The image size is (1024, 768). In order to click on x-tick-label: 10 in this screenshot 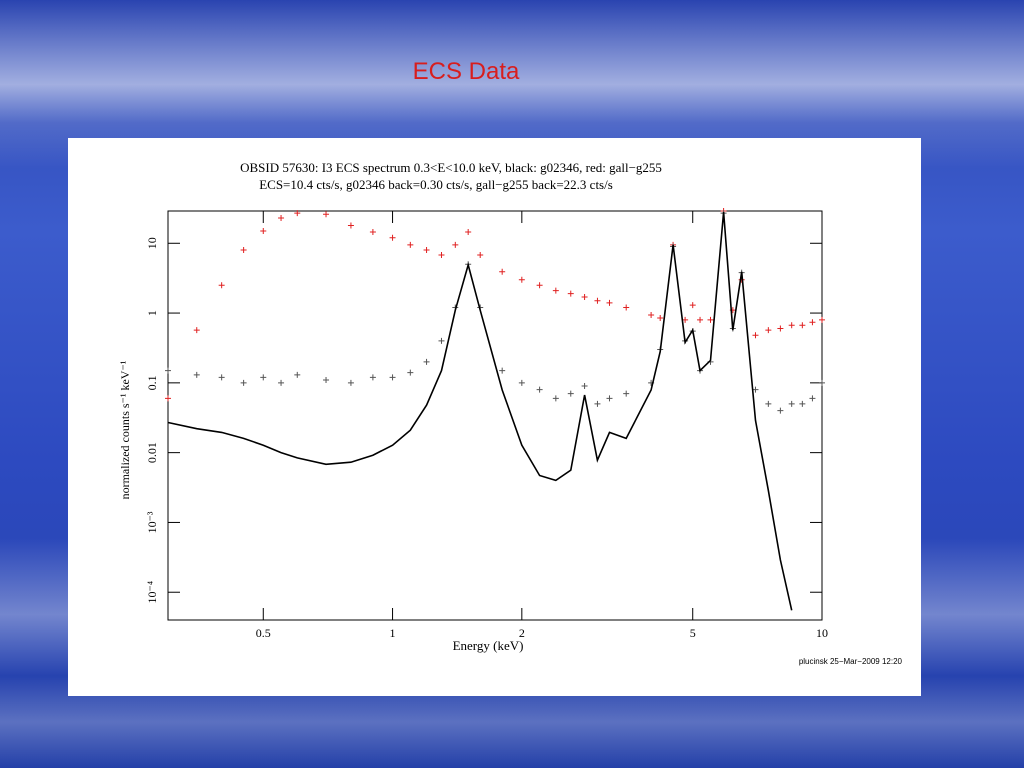, I will do `click(822, 633)`.